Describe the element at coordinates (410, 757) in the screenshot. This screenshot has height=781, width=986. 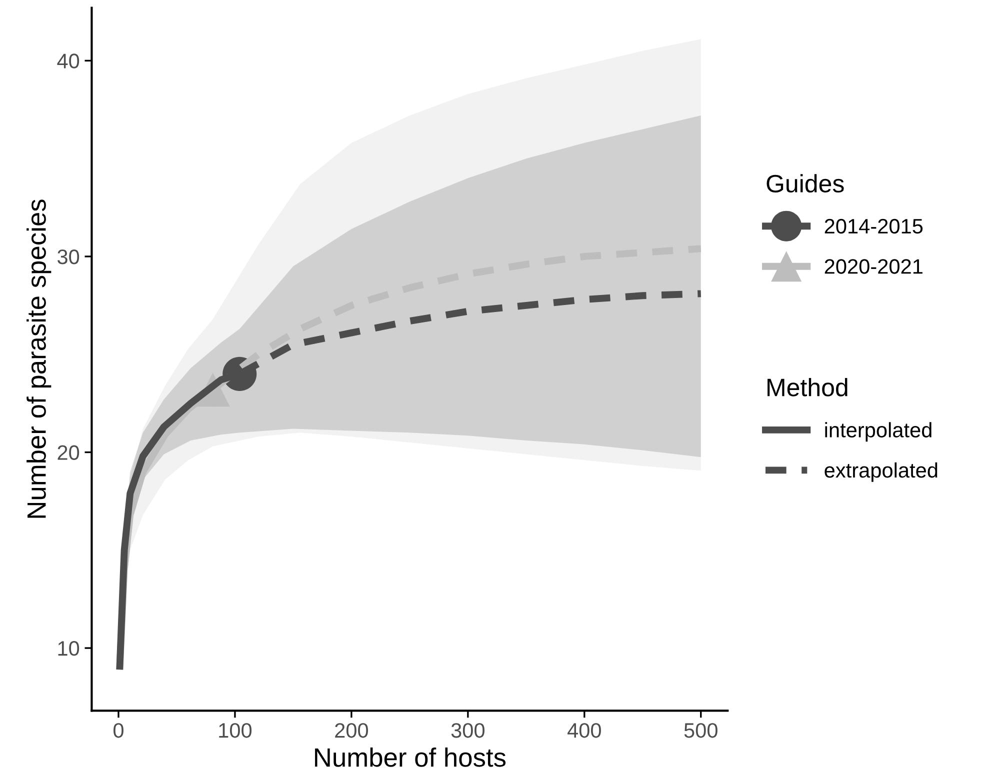
I see `x-axis-title: Number of hosts` at that location.